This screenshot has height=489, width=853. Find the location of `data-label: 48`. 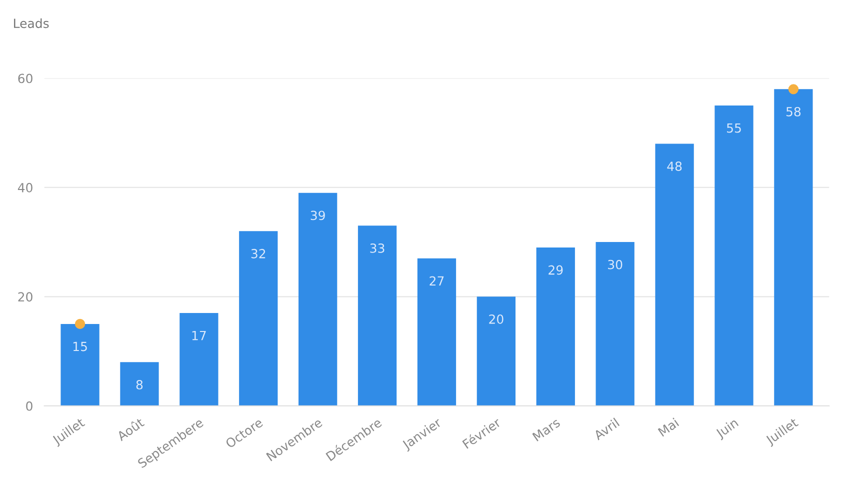

data-label: 48 is located at coordinates (674, 167).